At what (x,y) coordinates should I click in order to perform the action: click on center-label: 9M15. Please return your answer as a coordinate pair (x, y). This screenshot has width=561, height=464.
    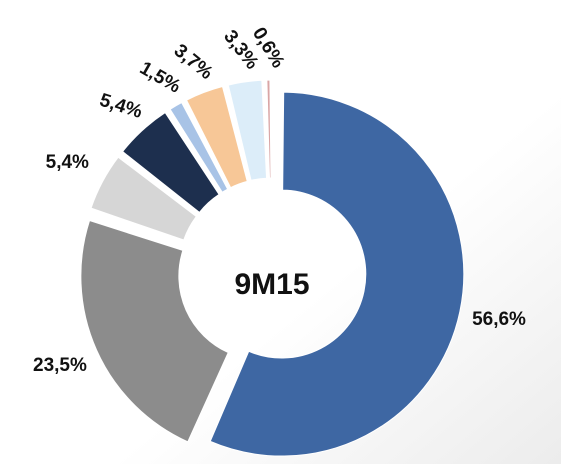
    Looking at the image, I should click on (271, 284).